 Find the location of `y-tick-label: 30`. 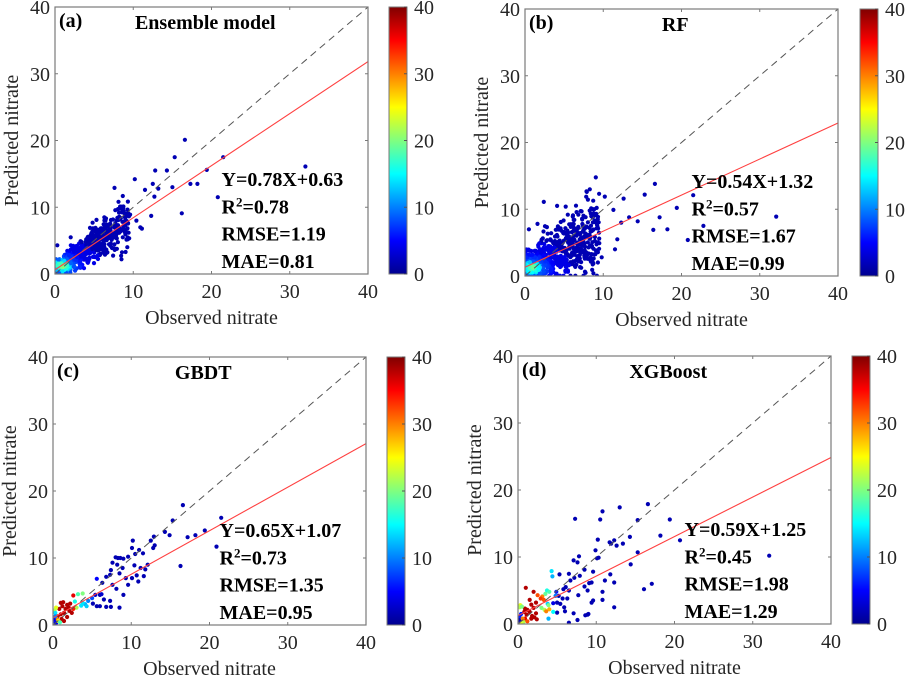

y-tick-label: 30 is located at coordinates (510, 77).